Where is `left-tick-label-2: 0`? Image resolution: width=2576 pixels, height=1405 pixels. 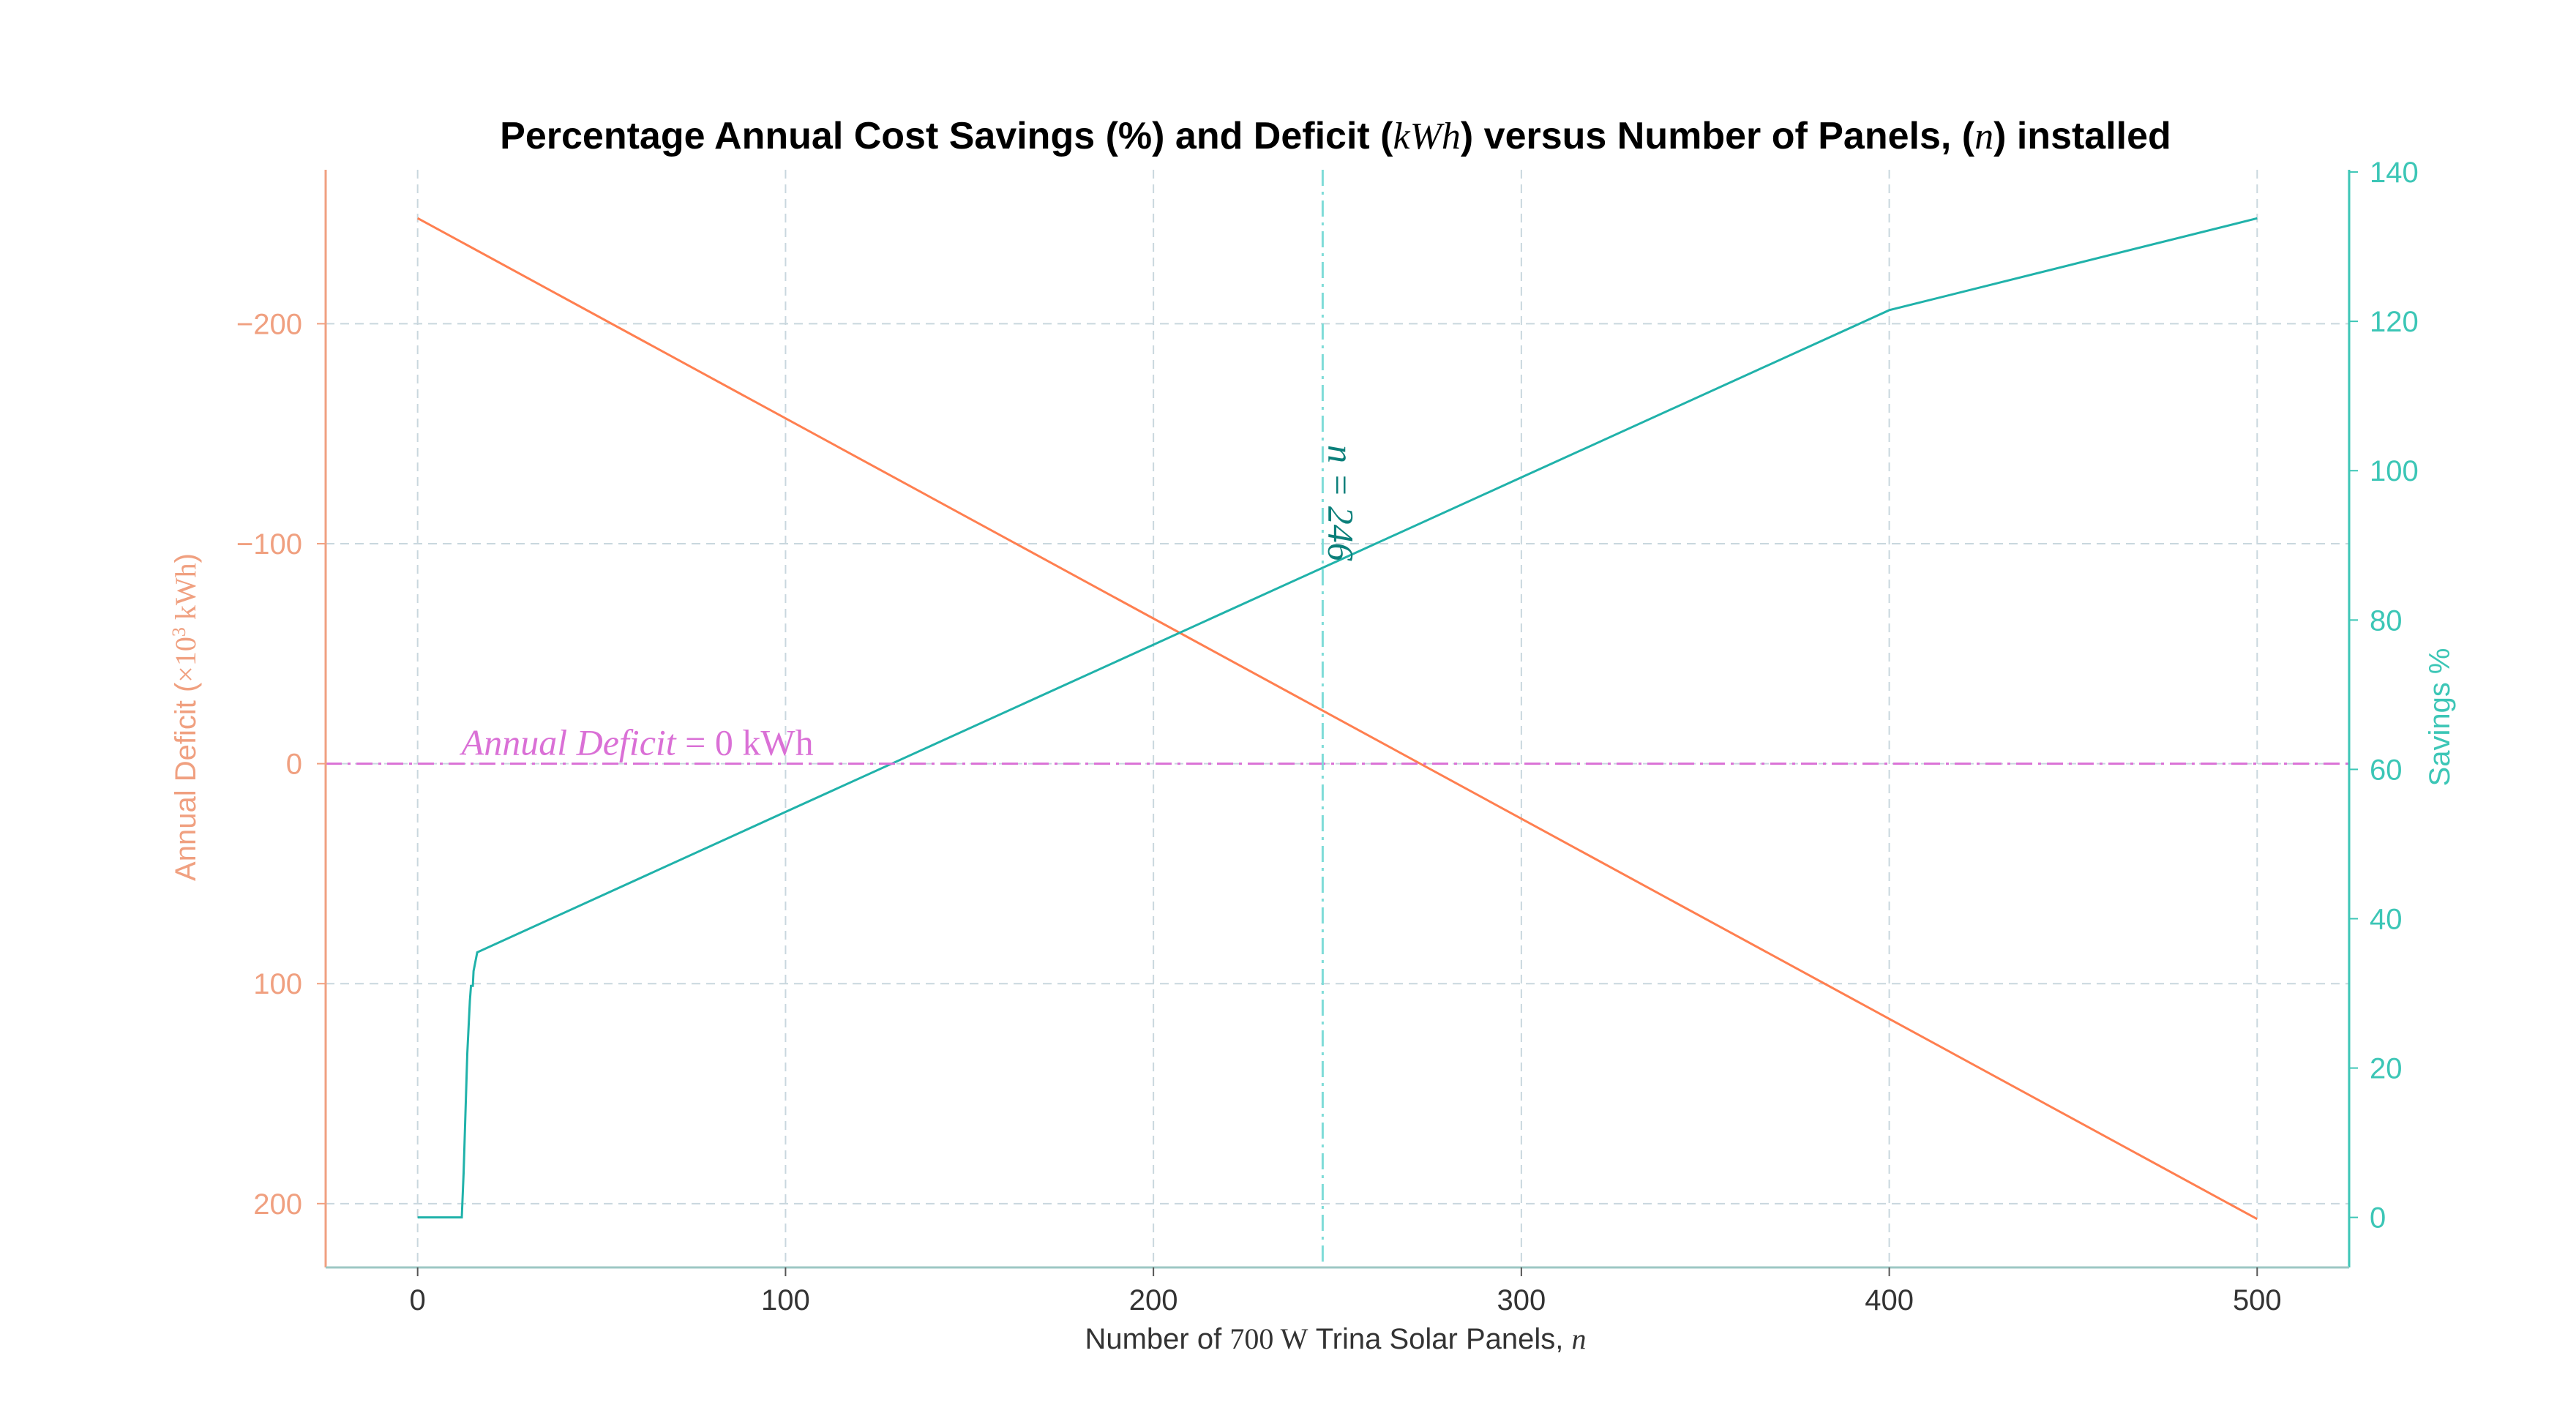 left-tick-label-2: 0 is located at coordinates (294, 765).